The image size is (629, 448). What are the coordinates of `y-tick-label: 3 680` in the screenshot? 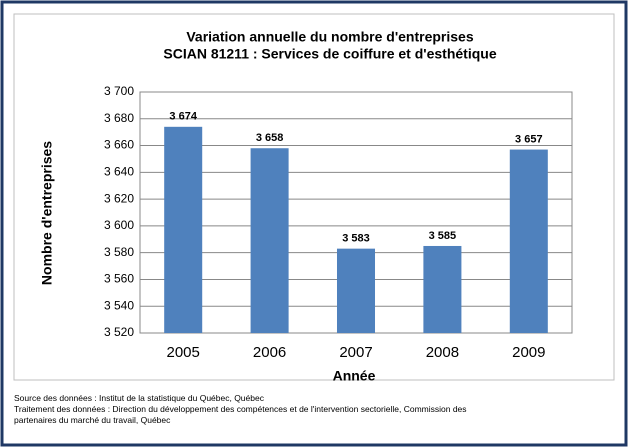 It's located at (119, 118).